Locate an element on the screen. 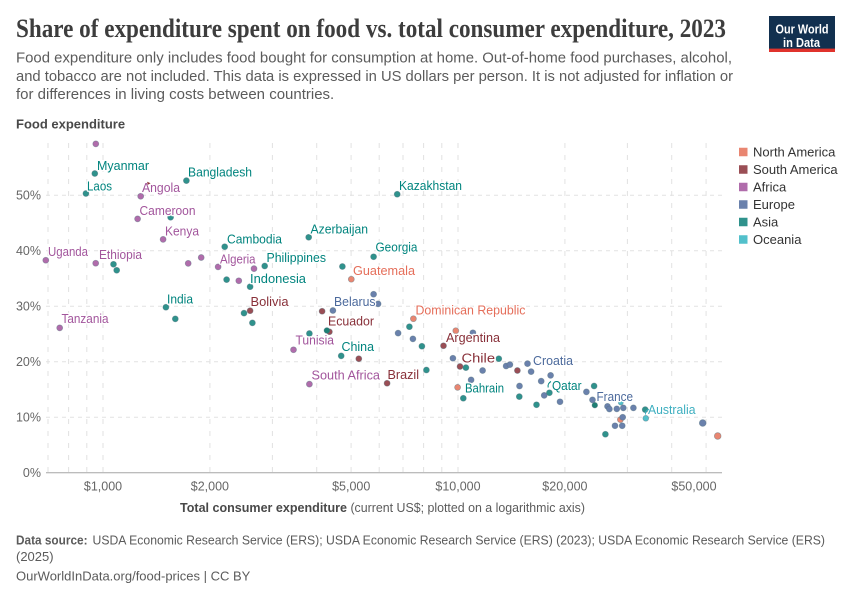  svg-text: Azerbaijan is located at coordinates (340, 228).